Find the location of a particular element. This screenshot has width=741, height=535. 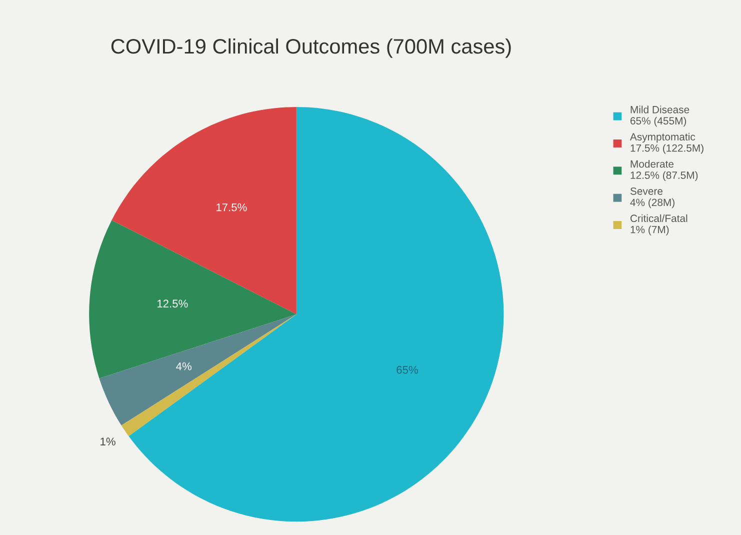

data-label: 12.5% is located at coordinates (172, 304).